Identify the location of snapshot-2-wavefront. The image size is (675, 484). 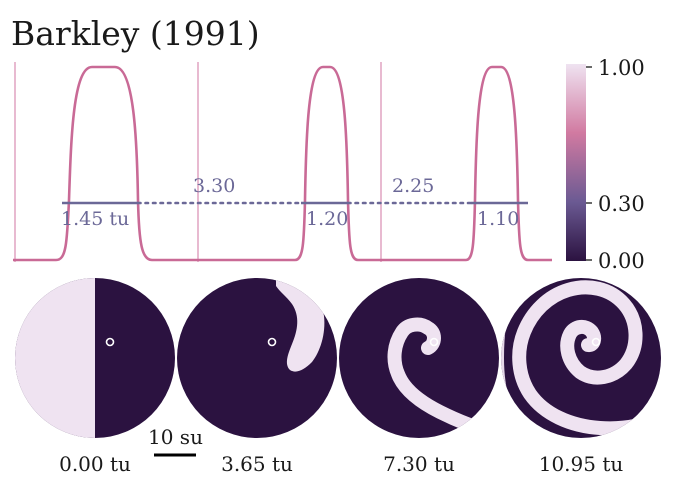
(300, 326).